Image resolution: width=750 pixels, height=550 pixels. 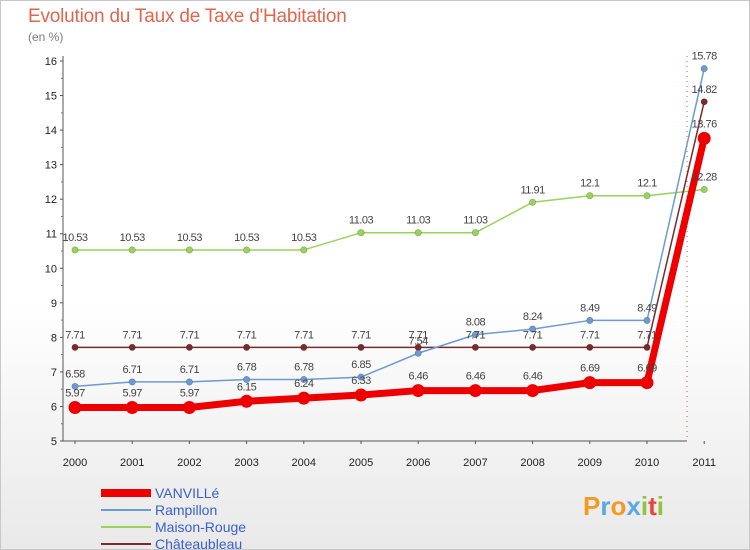 What do you see at coordinates (51, 269) in the screenshot?
I see `y-tick-label: 10` at bounding box center [51, 269].